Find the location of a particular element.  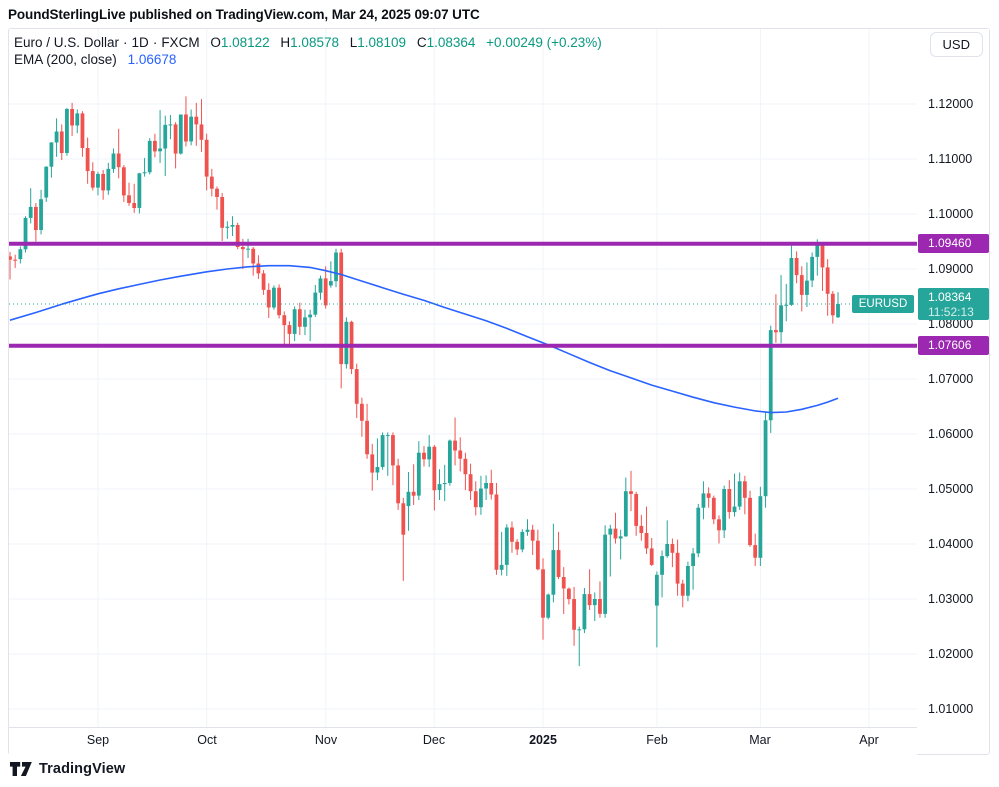

price-axis-label: 1.08000 is located at coordinates (951, 324).